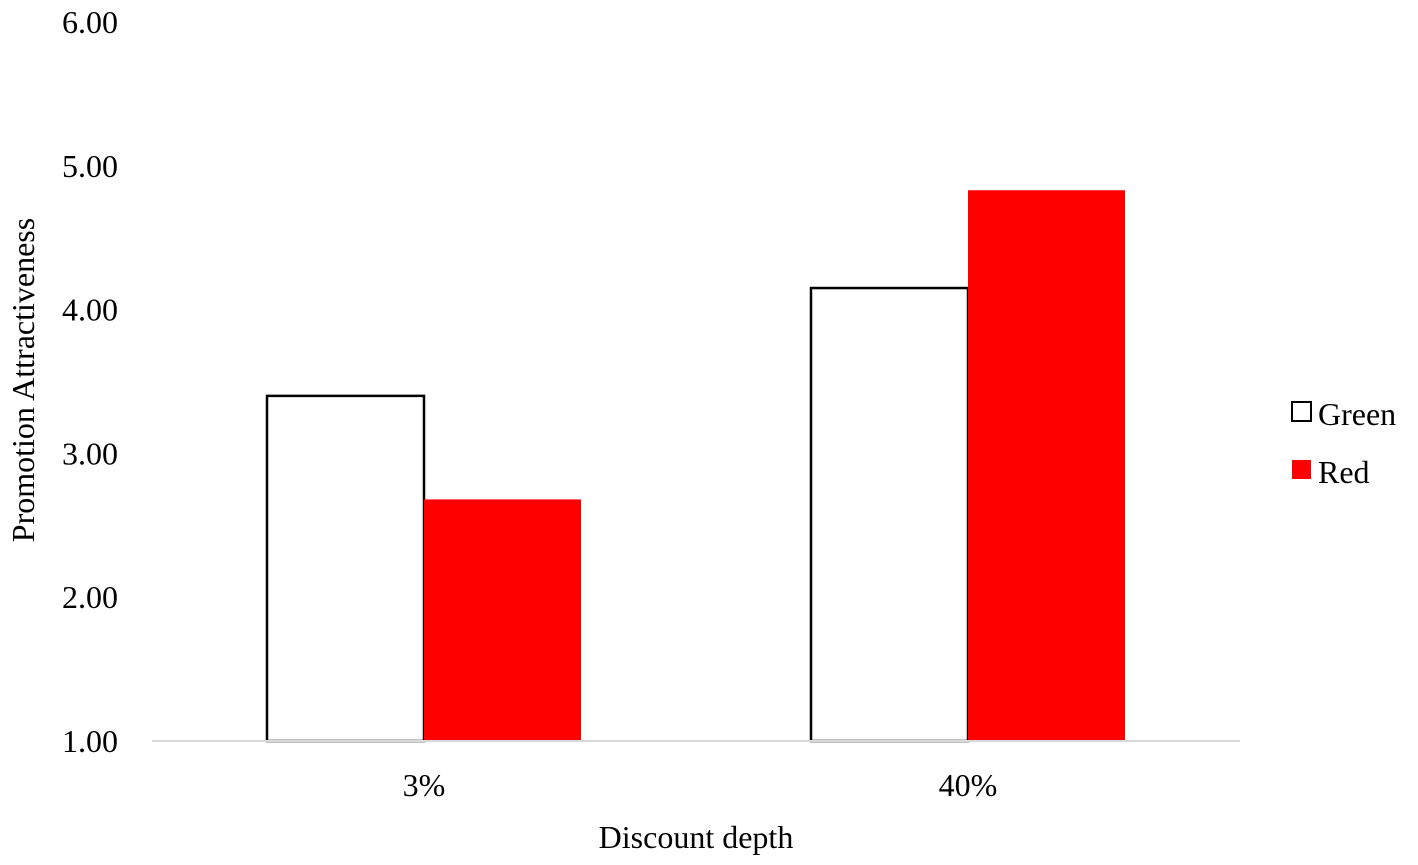  I want to click on y-tick-label: 6.00, so click(90, 22).